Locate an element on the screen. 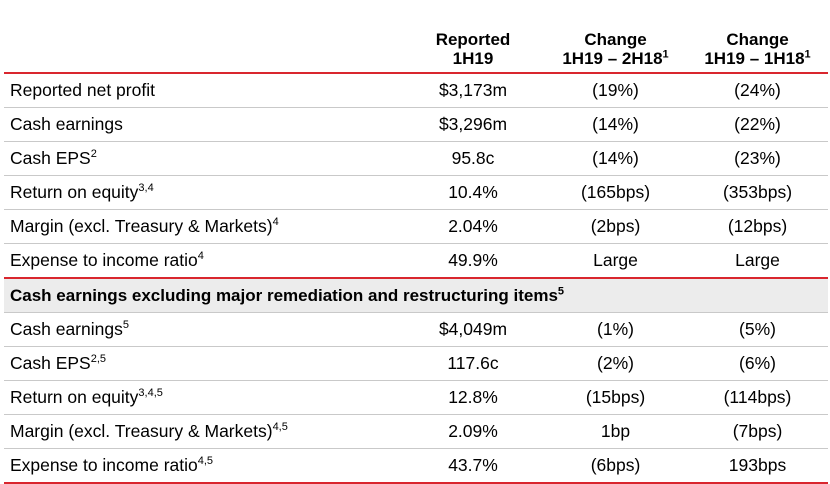 The image size is (830, 484). header-change3-line2: 1H19 – 1H181 is located at coordinates (757, 58).